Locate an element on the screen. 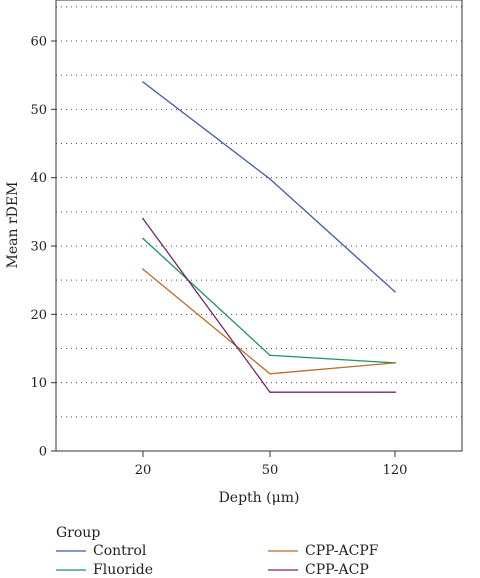 The height and width of the screenshot is (578, 480). y-axis-title: Mean rDEM is located at coordinates (13, 225).